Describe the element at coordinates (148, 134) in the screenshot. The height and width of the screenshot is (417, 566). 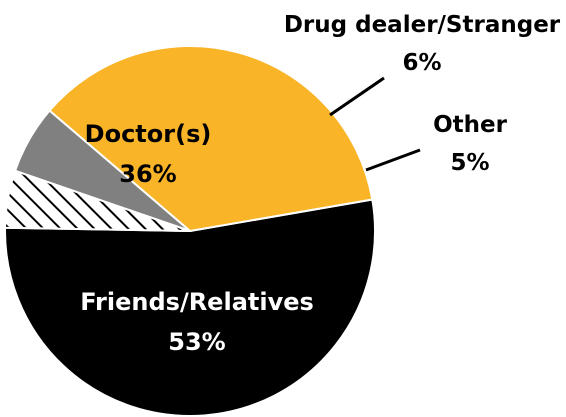
I see `slice-label-doctors: Doctor(s)` at that location.